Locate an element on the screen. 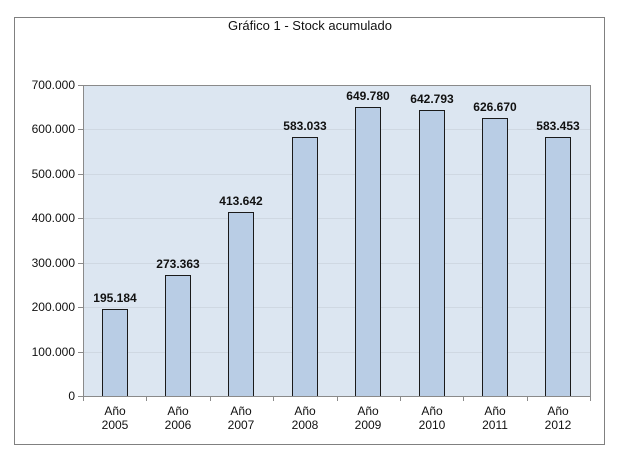 The width and height of the screenshot is (620, 471). y-tick-label: 500.000 is located at coordinates (53, 174).